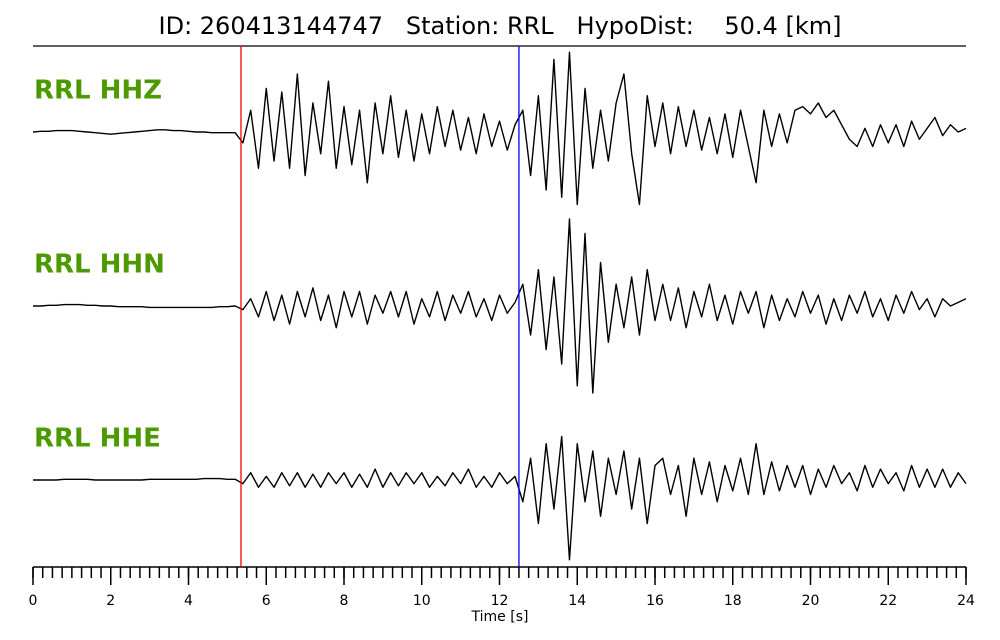  I want to click on x-tick-label: 10, so click(422, 601).